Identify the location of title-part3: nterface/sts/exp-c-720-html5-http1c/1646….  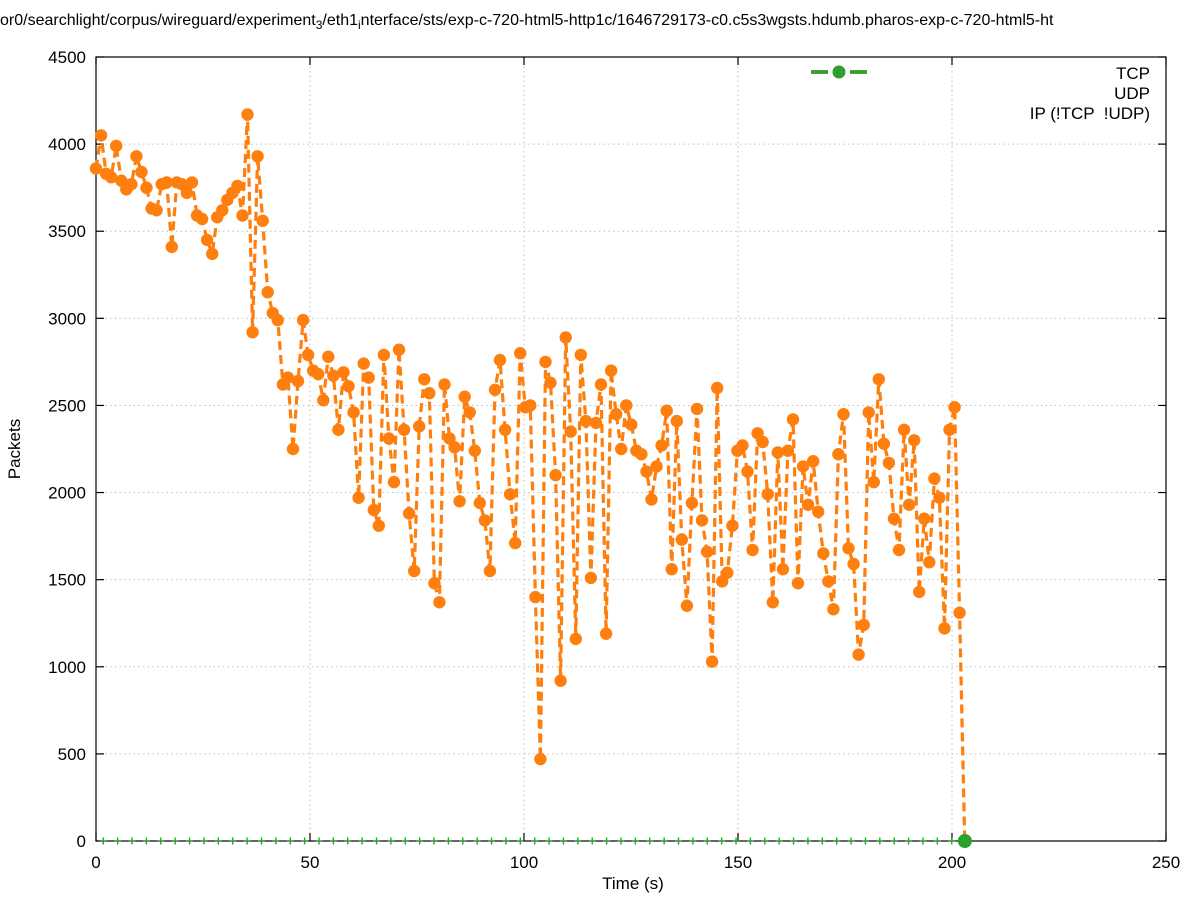
(707, 20).